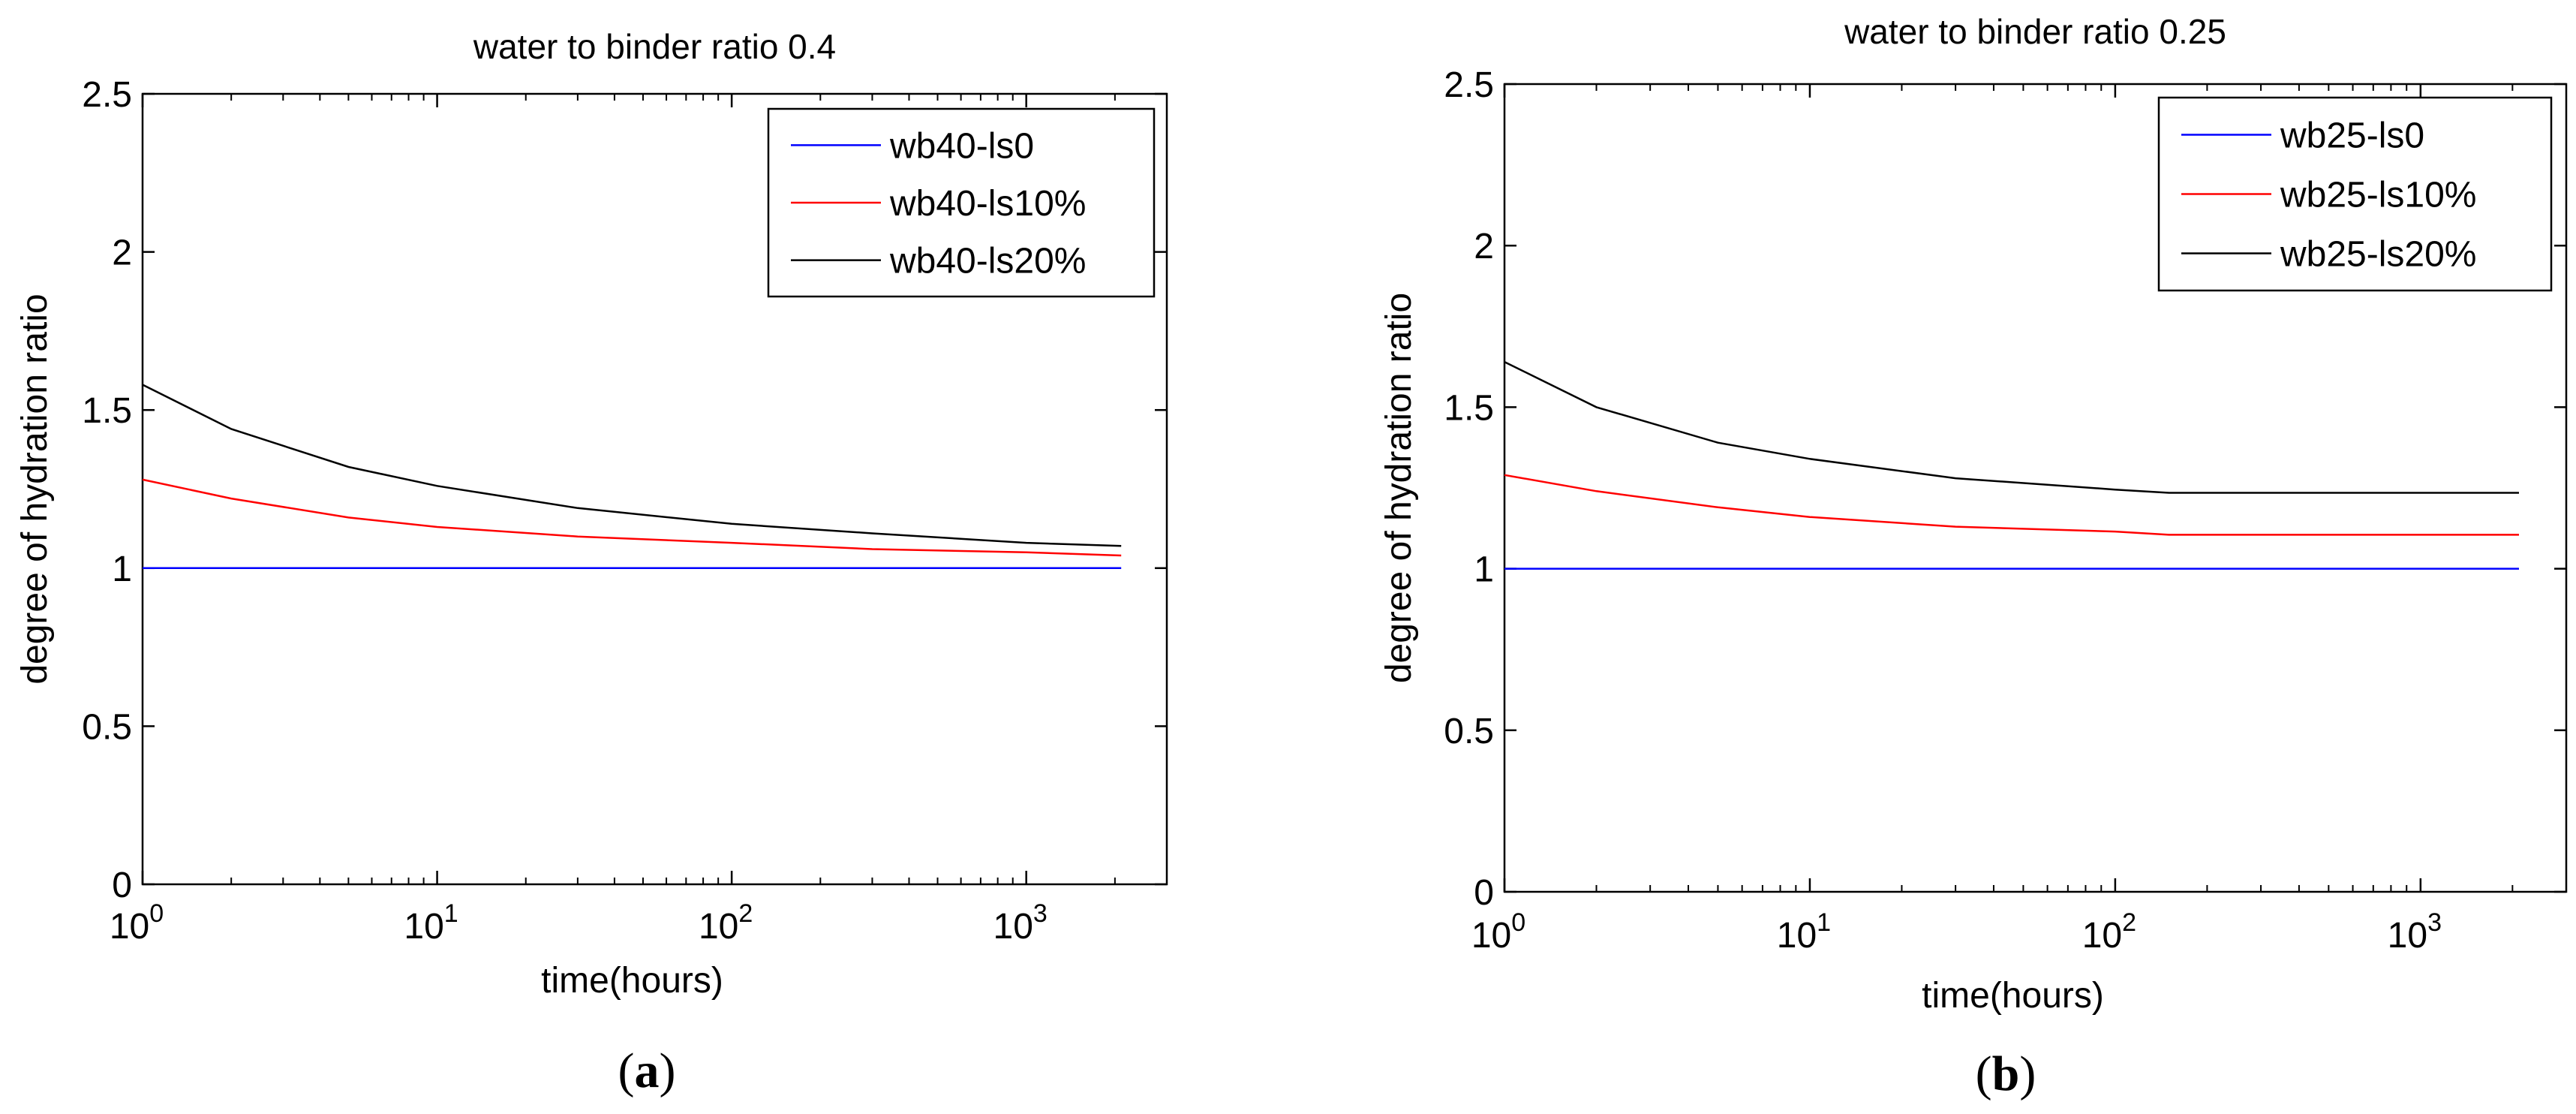 Image resolution: width=2576 pixels, height=1114 pixels. Describe the element at coordinates (2035, 32) in the screenshot. I see `chart-title: water to binder ratio 0.25` at that location.